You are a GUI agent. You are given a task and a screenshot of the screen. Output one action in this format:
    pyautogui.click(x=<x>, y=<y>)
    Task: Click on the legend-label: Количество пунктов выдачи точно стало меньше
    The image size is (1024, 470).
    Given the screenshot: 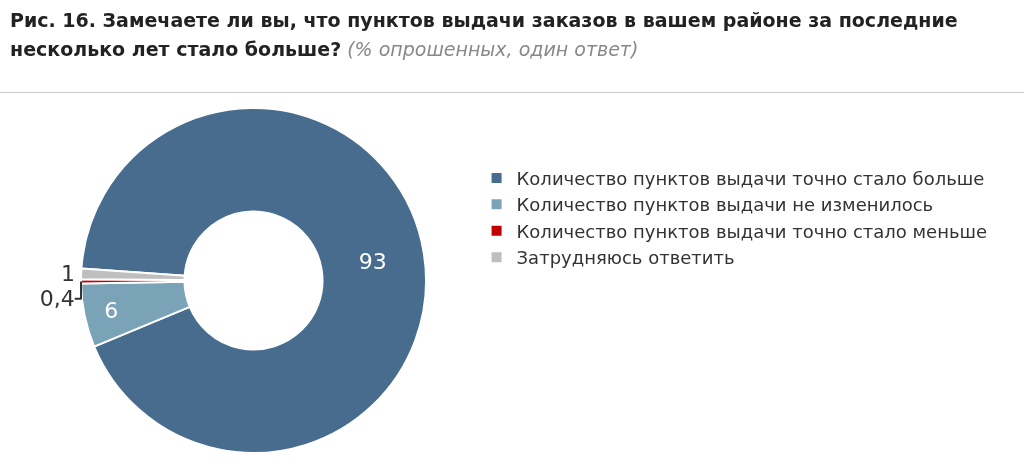 What is the action you would take?
    pyautogui.click(x=752, y=231)
    